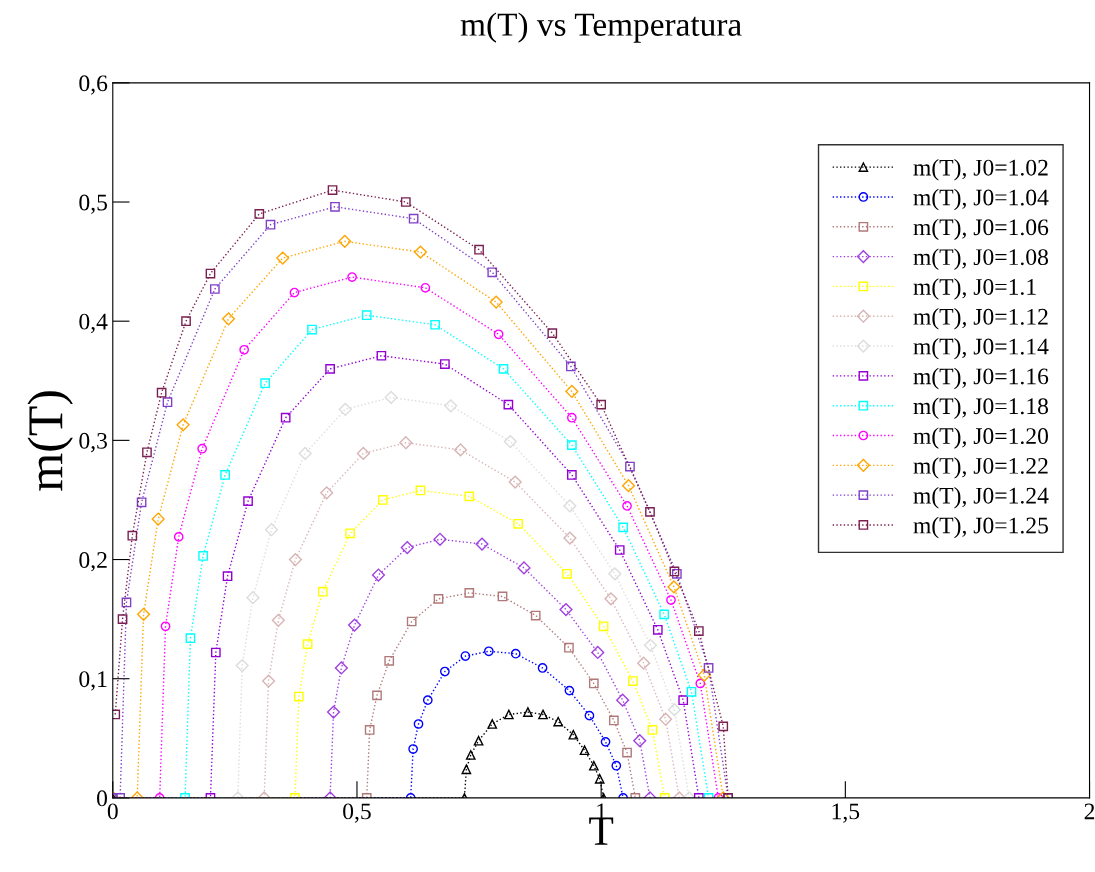  What do you see at coordinates (981, 348) in the screenshot?
I see `legend-label: m(T), J0=1.14` at bounding box center [981, 348].